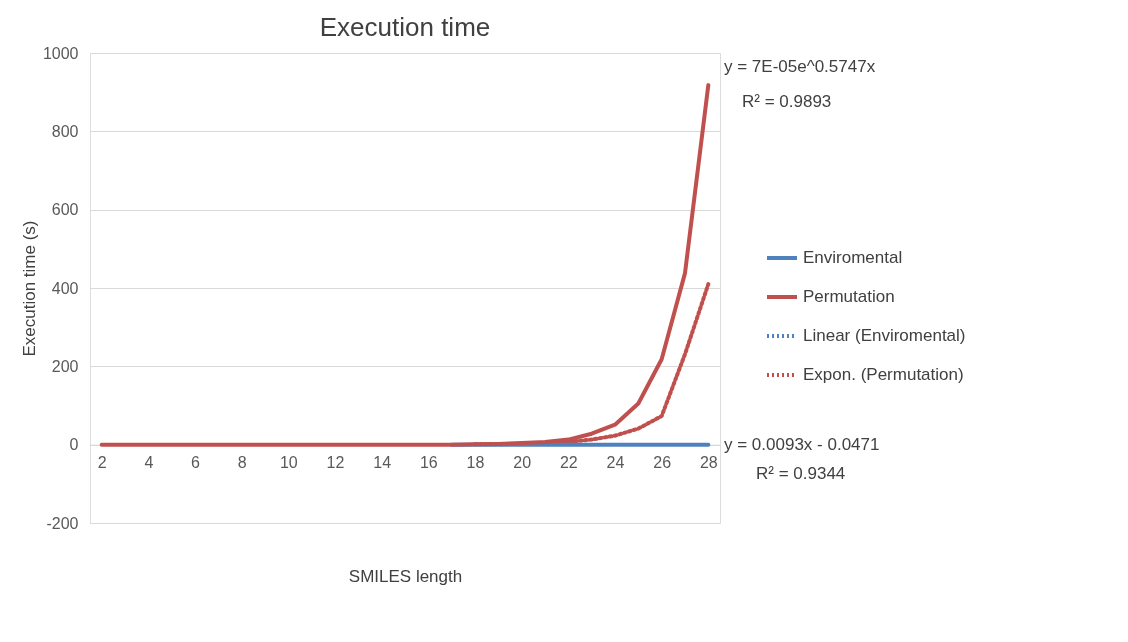  Describe the element at coordinates (65, 210) in the screenshot. I see `y-tick-label: 600` at that location.